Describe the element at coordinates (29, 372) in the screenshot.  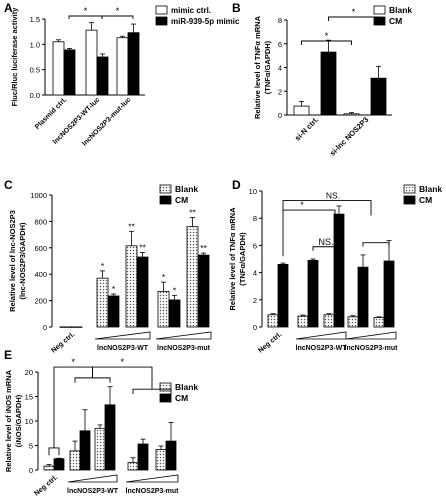
I see `y-tick-label: 20` at that location.